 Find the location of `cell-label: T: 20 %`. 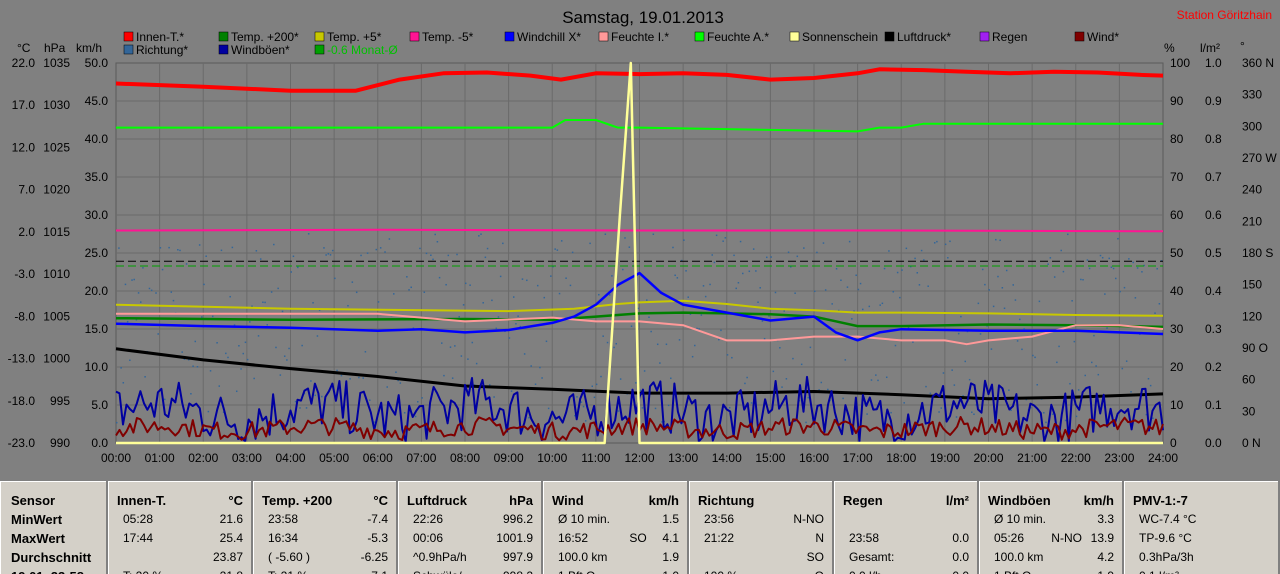

cell-label: T: 20 % is located at coordinates (143, 571).